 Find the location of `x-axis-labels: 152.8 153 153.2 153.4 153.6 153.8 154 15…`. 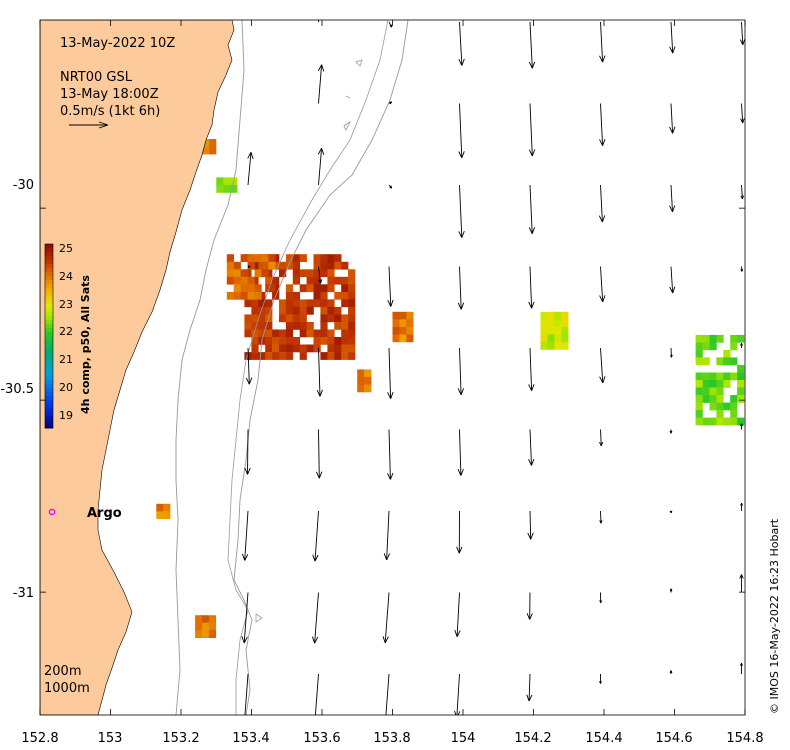

x-axis-labels: 152.8 153 153.2 153.4 153.6 153.8 154 15… is located at coordinates (392, 738).